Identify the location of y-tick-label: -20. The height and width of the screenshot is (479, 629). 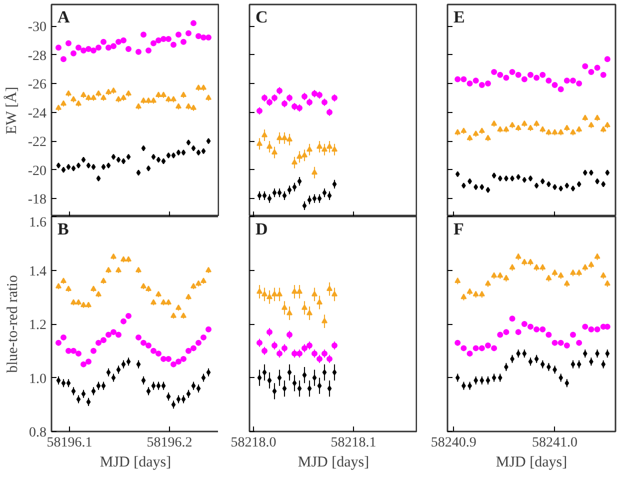
(37, 171).